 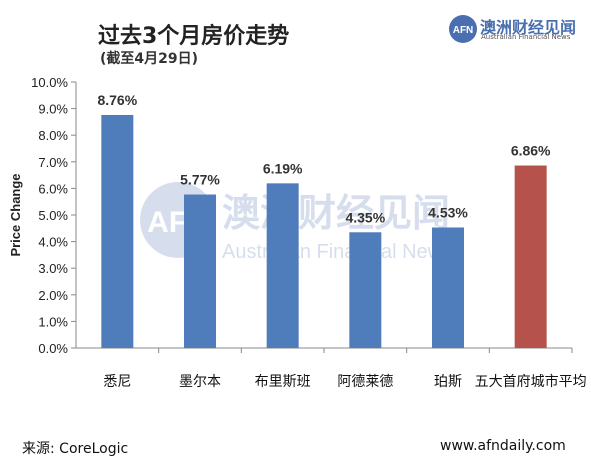 What do you see at coordinates (531, 151) in the screenshot?
I see `bar-value-label: 6.86%` at bounding box center [531, 151].